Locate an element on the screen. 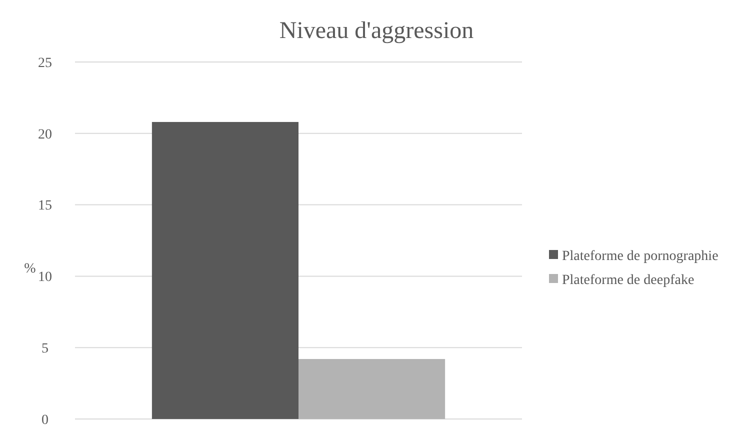 The height and width of the screenshot is (440, 754). y-axis-title: % is located at coordinates (30, 269).